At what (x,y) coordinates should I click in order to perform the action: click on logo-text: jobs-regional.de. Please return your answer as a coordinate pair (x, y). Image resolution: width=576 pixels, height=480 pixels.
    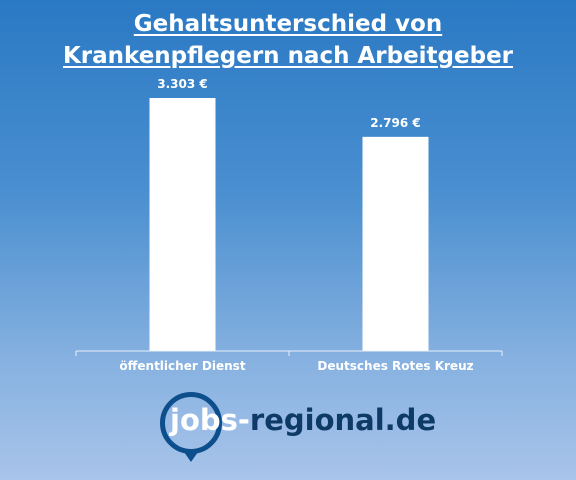
    Looking at the image, I should click on (303, 420).